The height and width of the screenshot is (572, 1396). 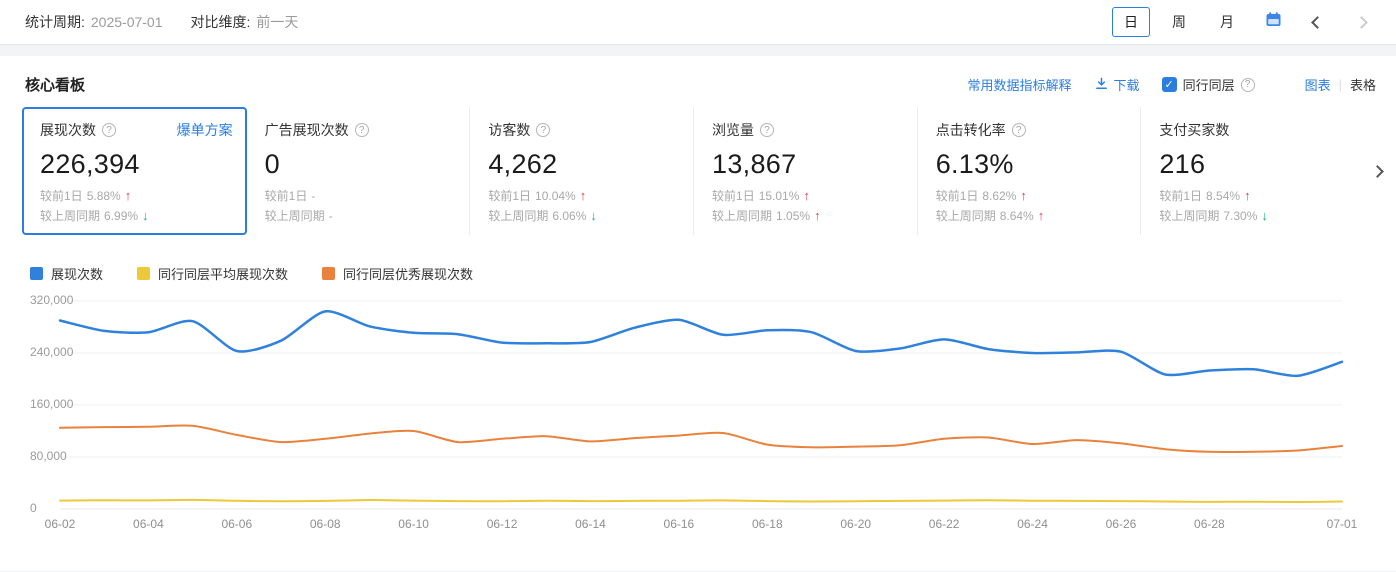 I want to click on view-chart-tab: 图表, so click(x=1317, y=85).